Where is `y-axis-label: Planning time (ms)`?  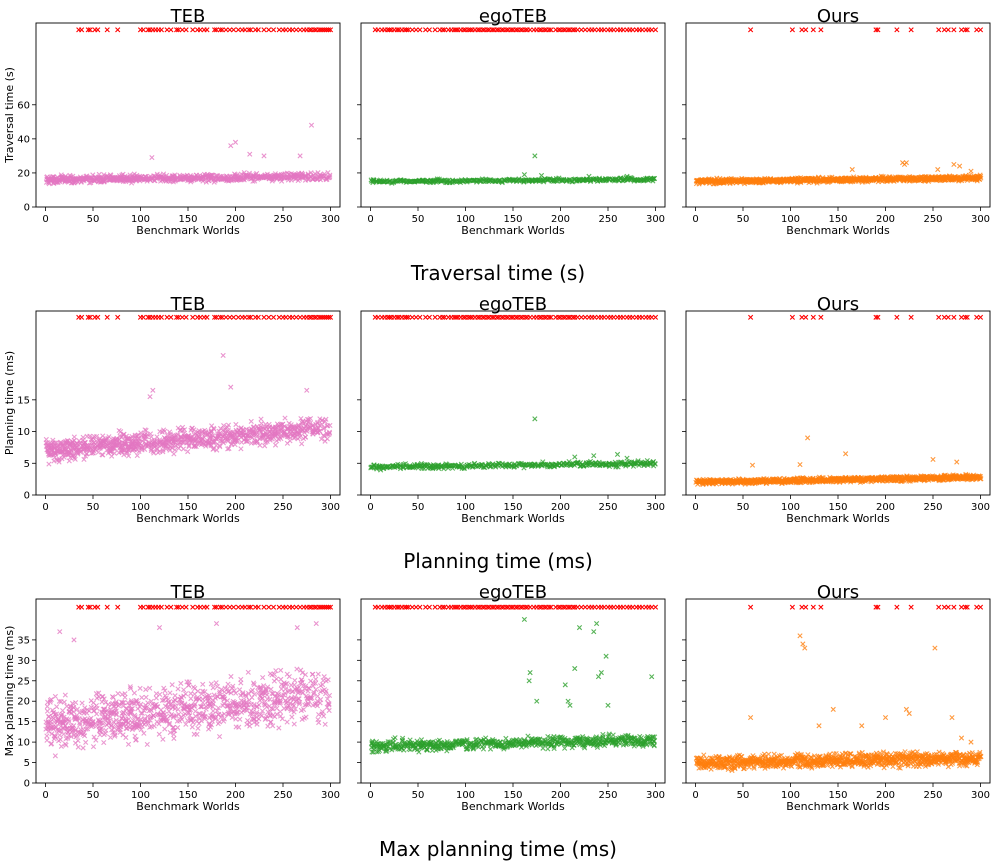
y-axis-label: Planning time (ms) is located at coordinates (9, 403).